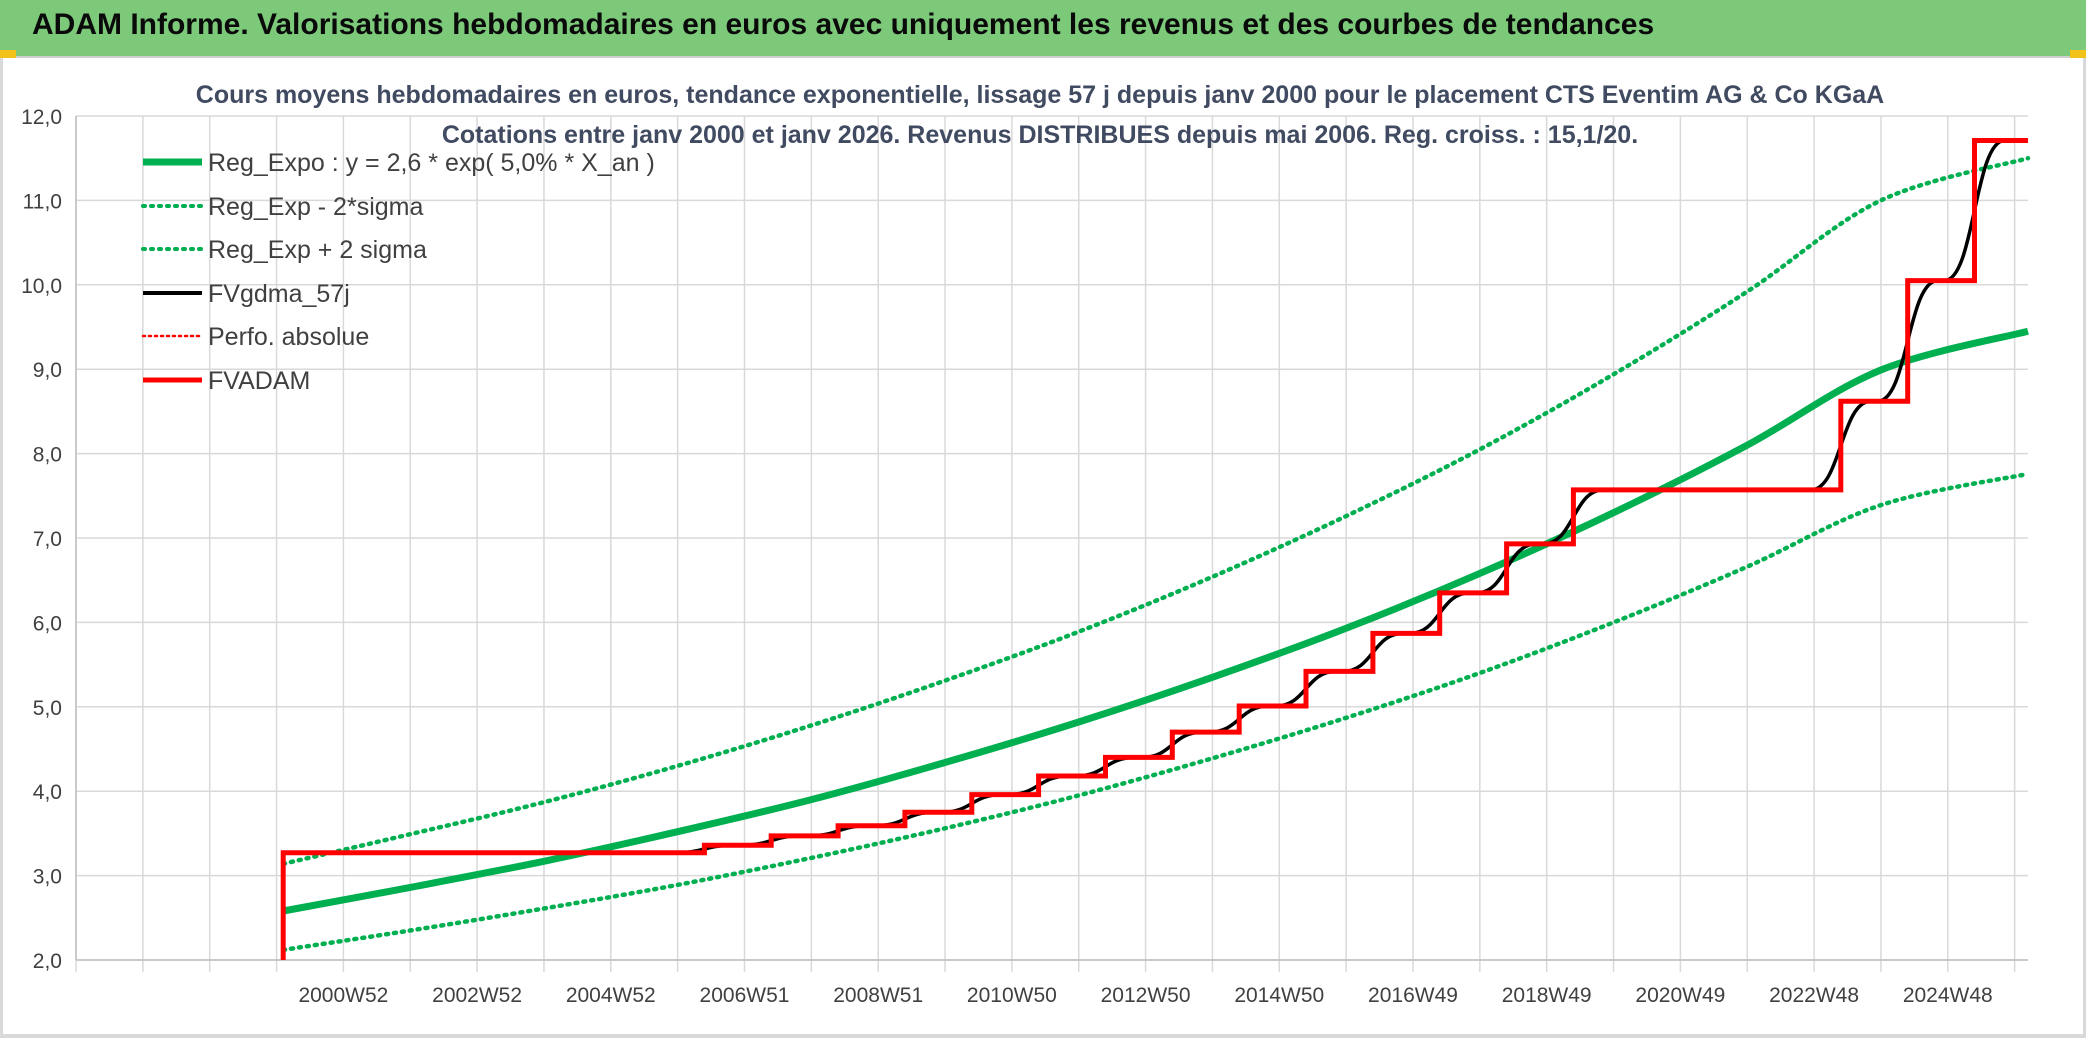  Describe the element at coordinates (878, 995) in the screenshot. I see `x-tick-label: 2008W51` at that location.